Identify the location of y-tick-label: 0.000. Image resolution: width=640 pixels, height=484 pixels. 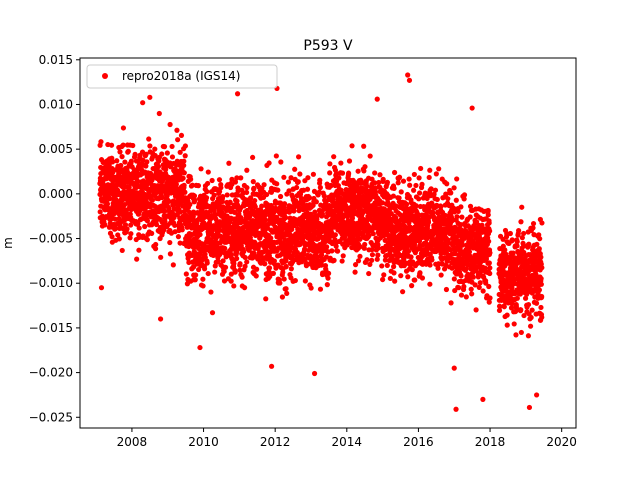
(56, 194).